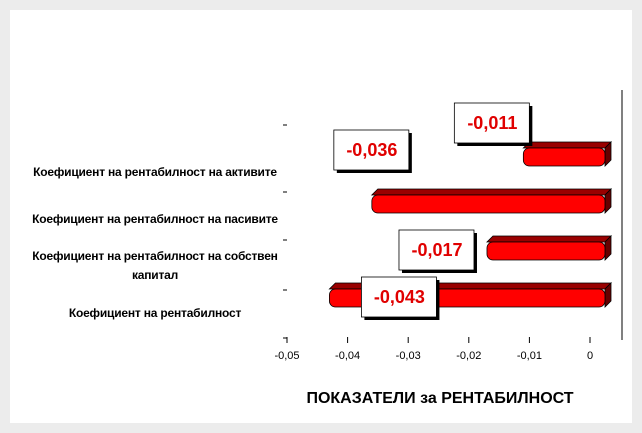 This screenshot has width=642, height=433. What do you see at coordinates (590, 356) in the screenshot?
I see `x-tick-label: 0` at bounding box center [590, 356].